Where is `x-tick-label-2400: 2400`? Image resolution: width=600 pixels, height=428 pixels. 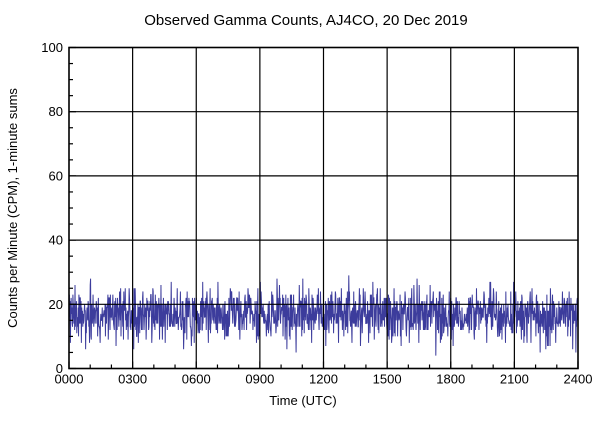 x-tick-label-2400: 2400 is located at coordinates (578, 379).